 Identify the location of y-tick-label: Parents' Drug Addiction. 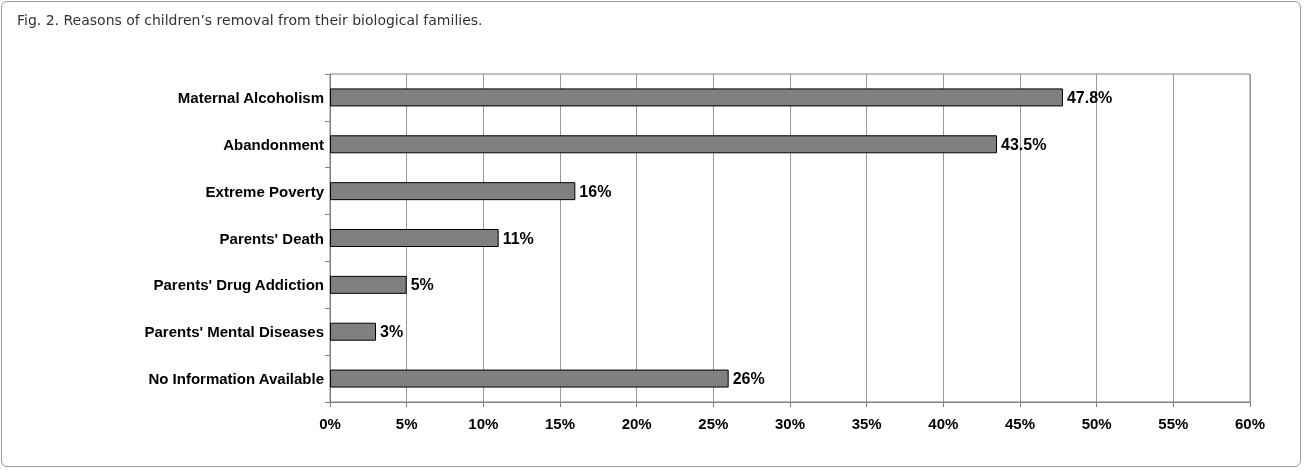
(238, 285).